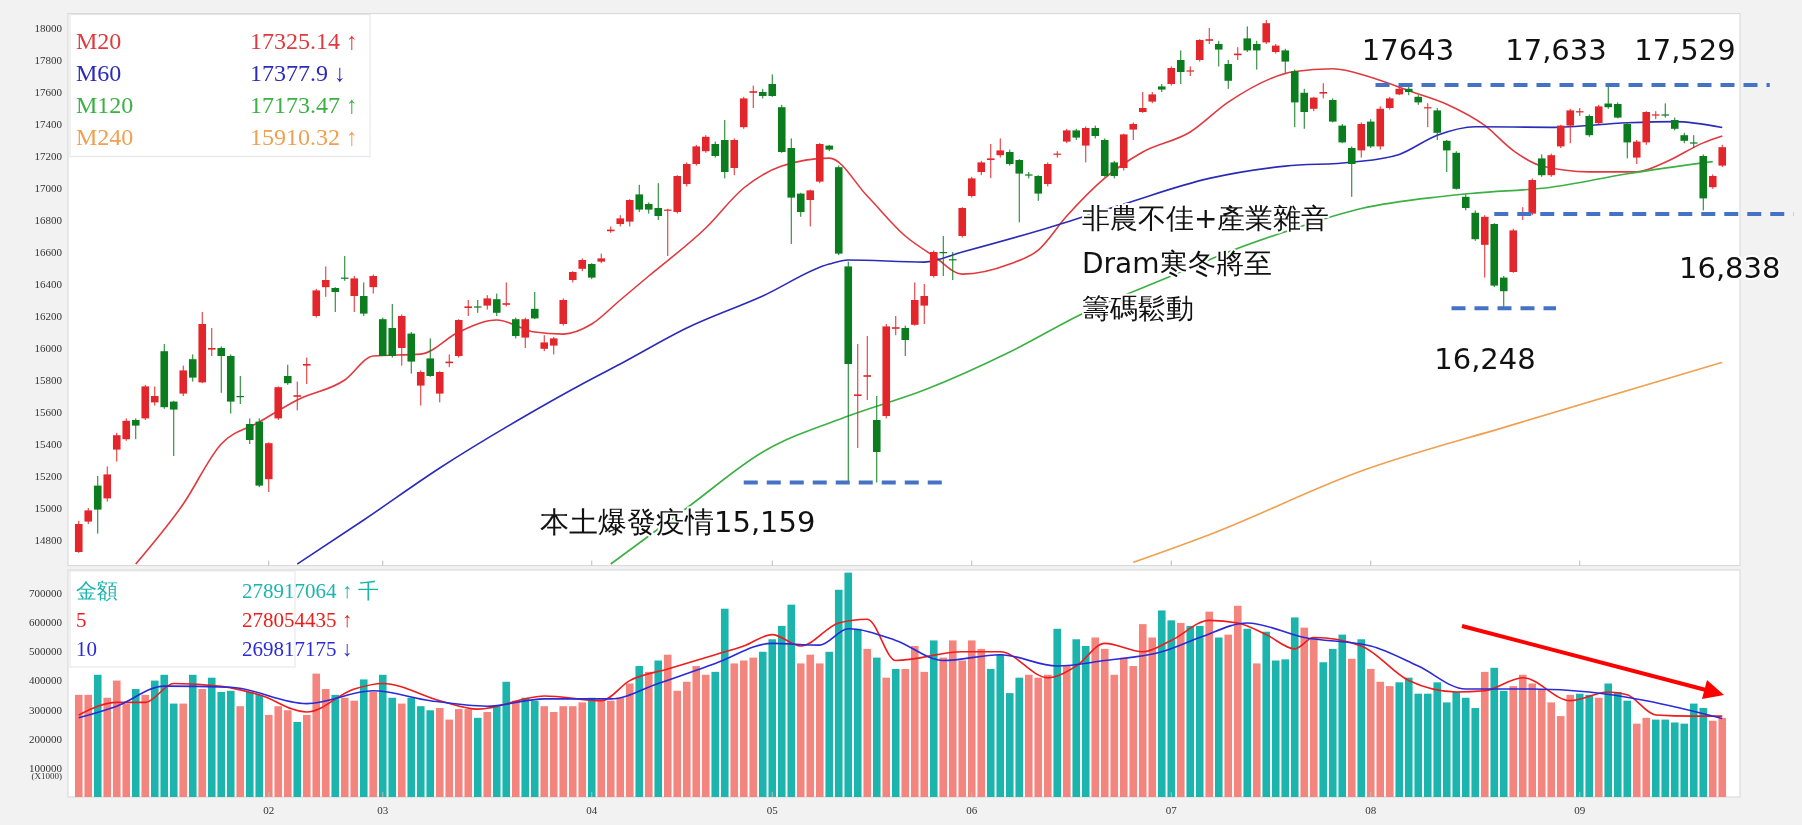 The width and height of the screenshot is (1802, 825). I want to click on y-tick-label: 500000, so click(46, 651).